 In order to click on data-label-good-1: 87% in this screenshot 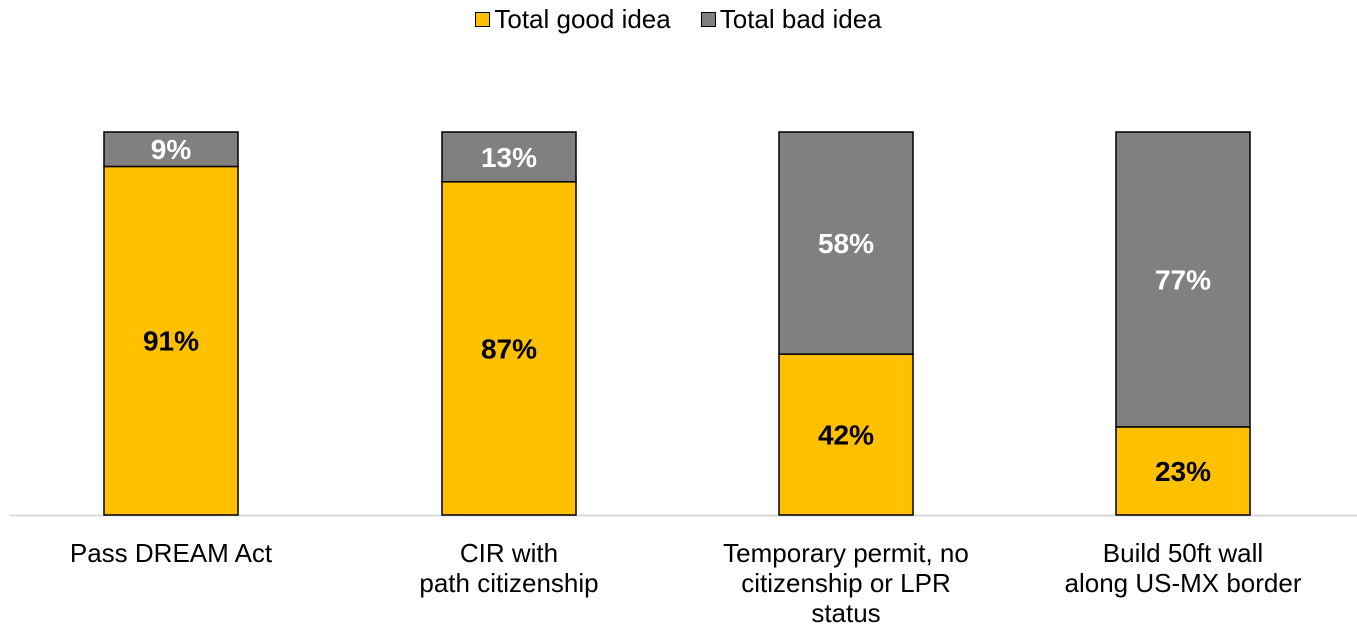, I will do `click(509, 348)`.